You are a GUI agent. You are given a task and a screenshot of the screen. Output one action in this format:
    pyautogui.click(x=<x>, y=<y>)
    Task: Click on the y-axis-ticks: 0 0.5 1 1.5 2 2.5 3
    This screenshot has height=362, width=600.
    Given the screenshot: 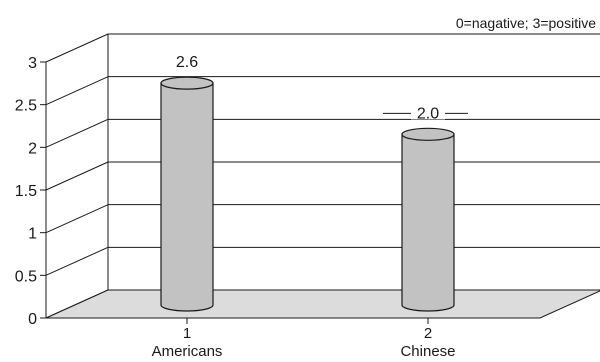 What is the action you would take?
    pyautogui.click(x=30, y=191)
    